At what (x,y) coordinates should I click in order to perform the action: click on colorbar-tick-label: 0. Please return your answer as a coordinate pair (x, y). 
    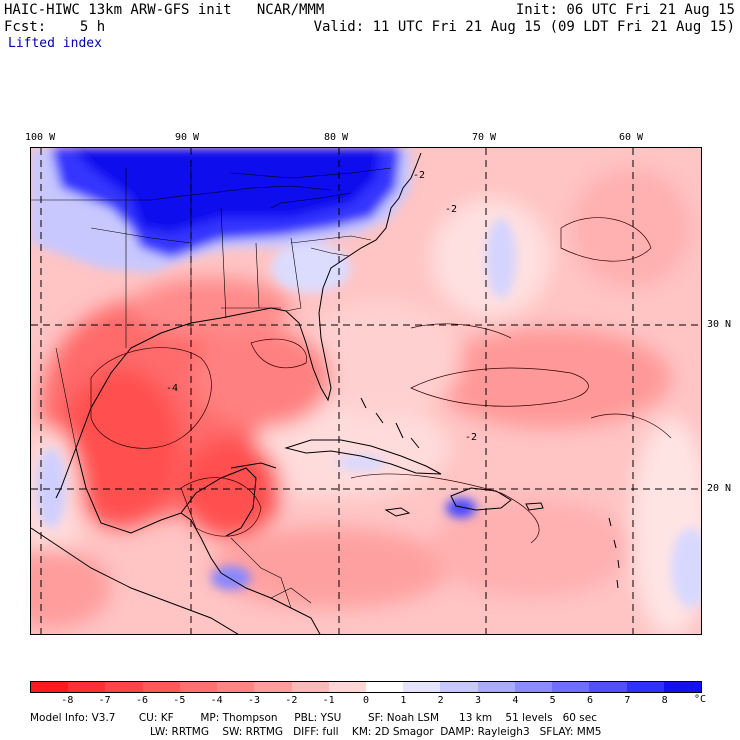
    Looking at the image, I should click on (366, 700).